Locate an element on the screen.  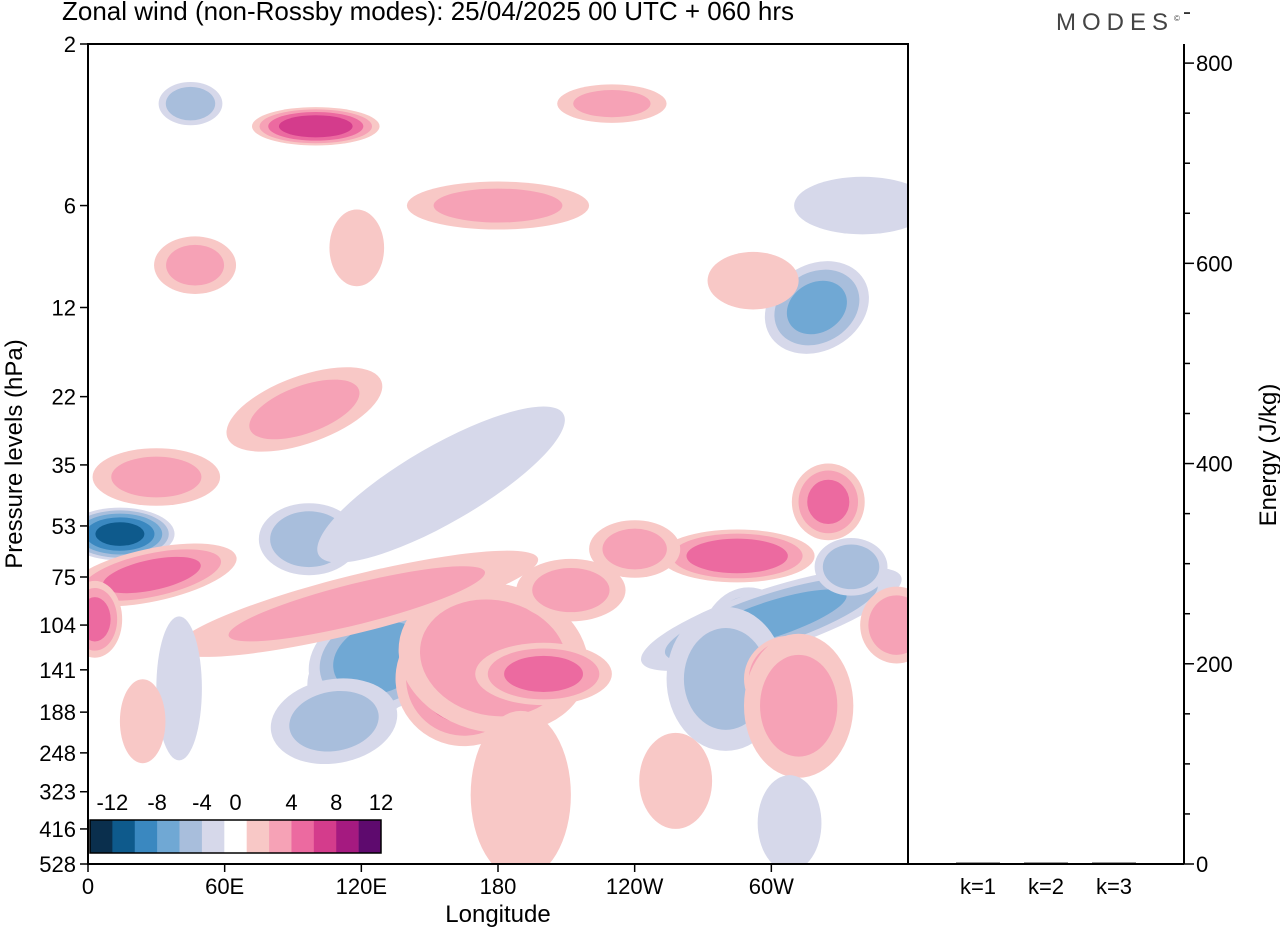
y-tick-label: 22 is located at coordinates (64, 397).